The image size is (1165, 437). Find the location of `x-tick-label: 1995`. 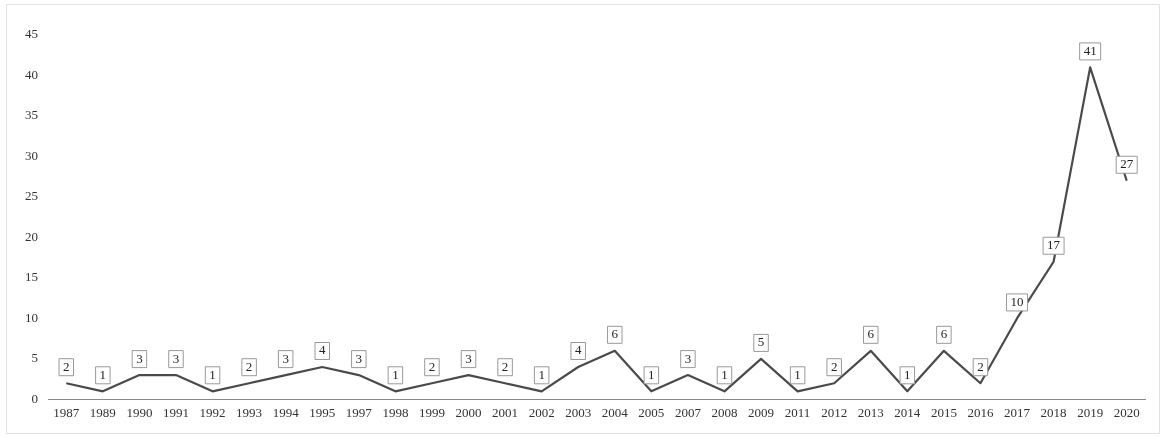

x-tick-label: 1995 is located at coordinates (322, 412).